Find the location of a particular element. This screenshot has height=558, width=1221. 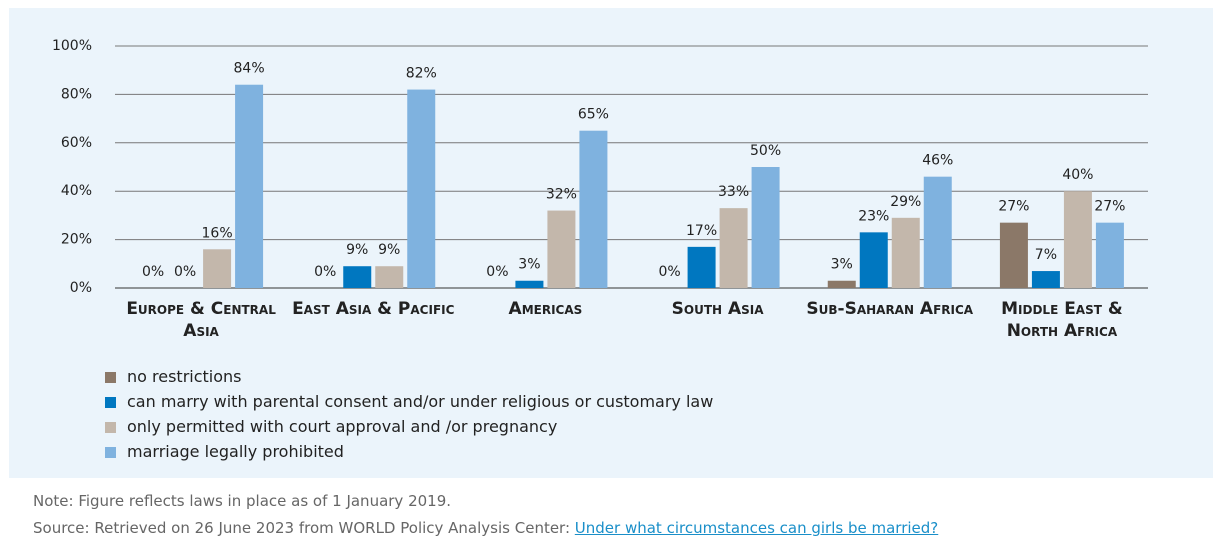

data-label: 82% is located at coordinates (421, 74).